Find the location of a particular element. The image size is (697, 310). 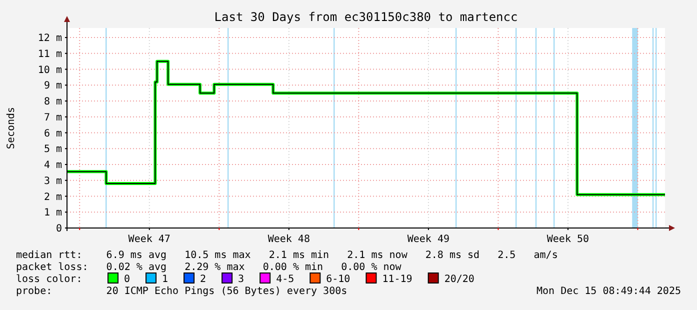

x-tick-label: Week 50 is located at coordinates (568, 239).